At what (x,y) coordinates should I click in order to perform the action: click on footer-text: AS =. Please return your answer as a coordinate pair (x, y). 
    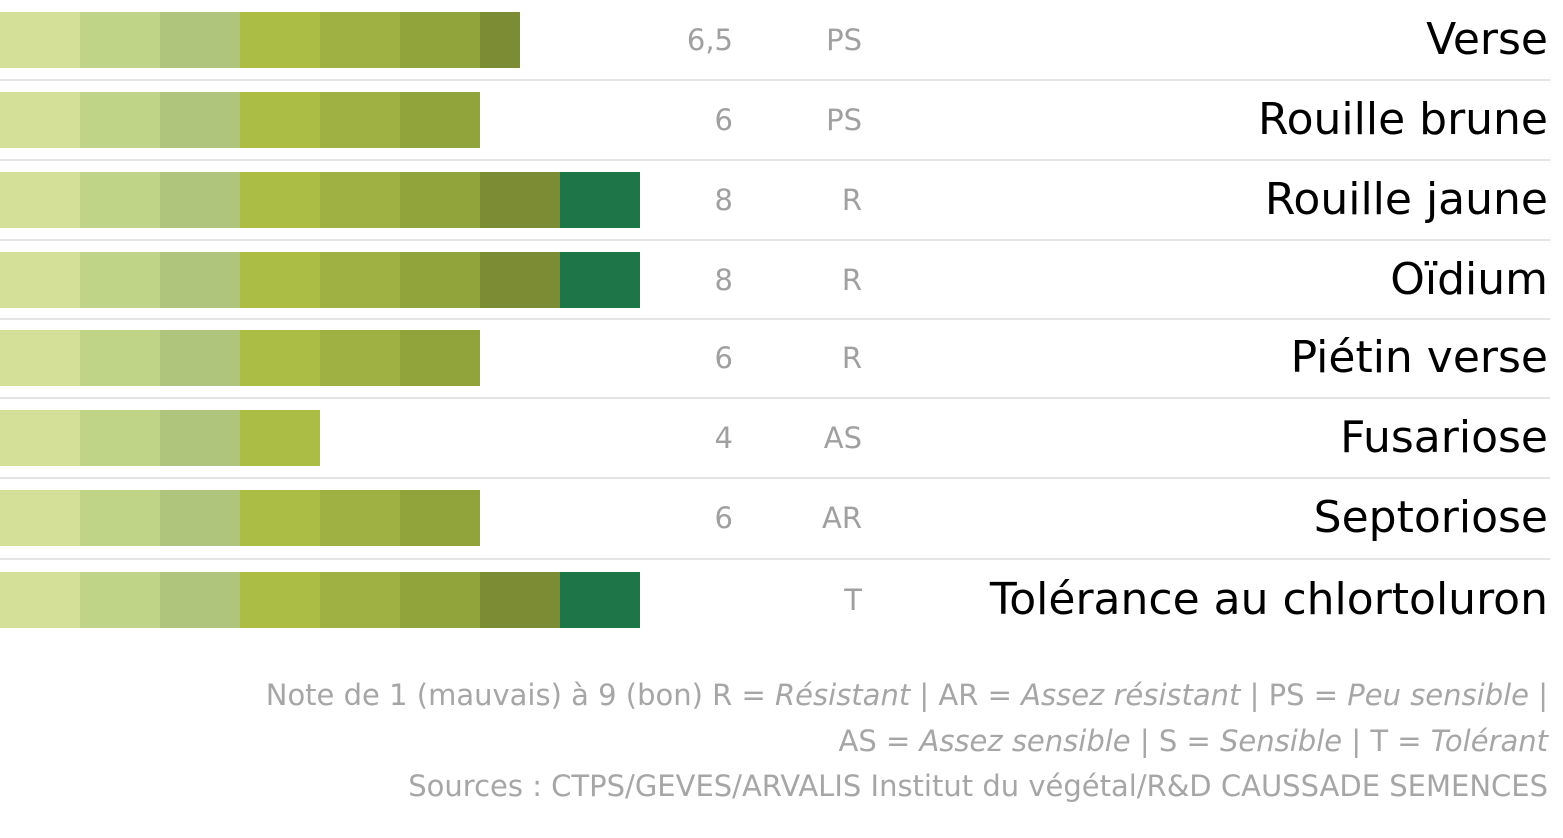
    Looking at the image, I should click on (879, 741).